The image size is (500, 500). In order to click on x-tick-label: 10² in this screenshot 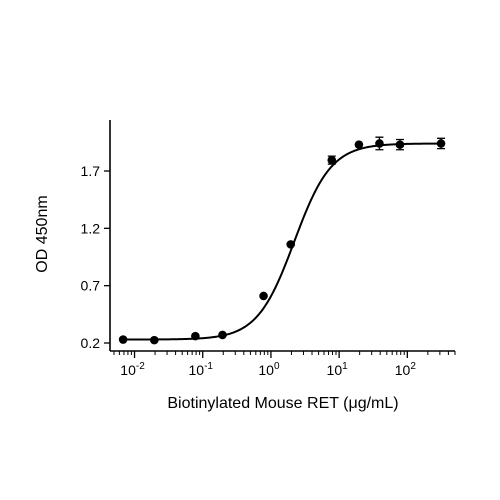, I will do `click(406, 369)`.